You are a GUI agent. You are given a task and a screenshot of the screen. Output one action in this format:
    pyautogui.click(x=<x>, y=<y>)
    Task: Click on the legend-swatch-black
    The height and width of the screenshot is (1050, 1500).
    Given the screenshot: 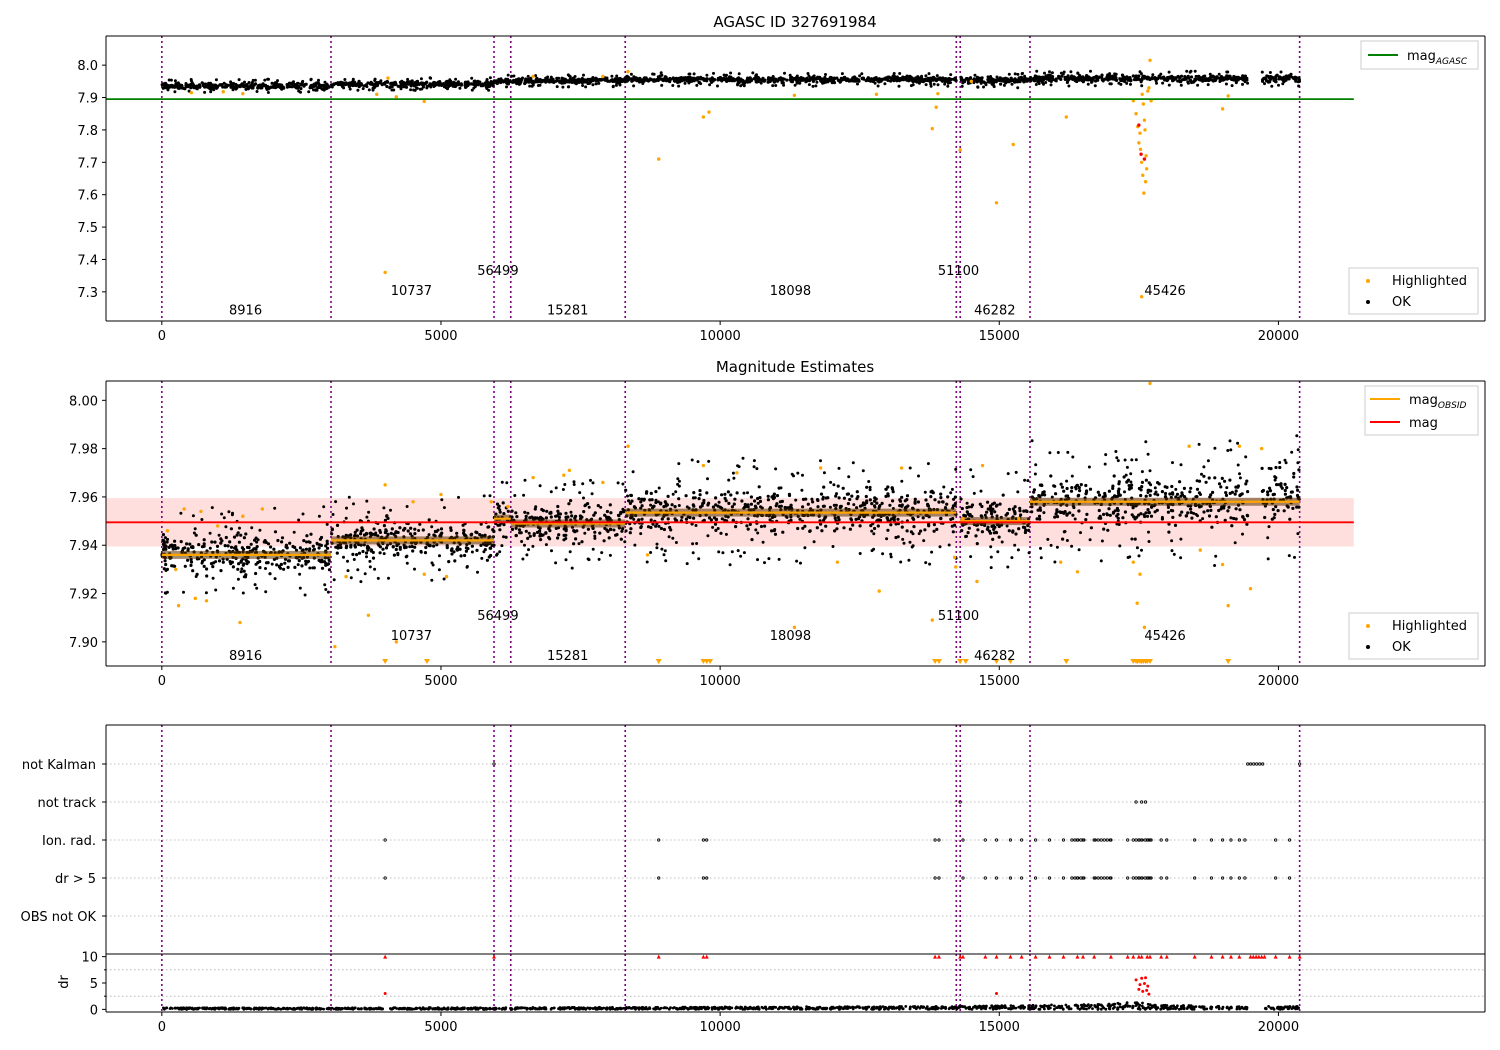 What is the action you would take?
    pyautogui.click(x=1368, y=302)
    